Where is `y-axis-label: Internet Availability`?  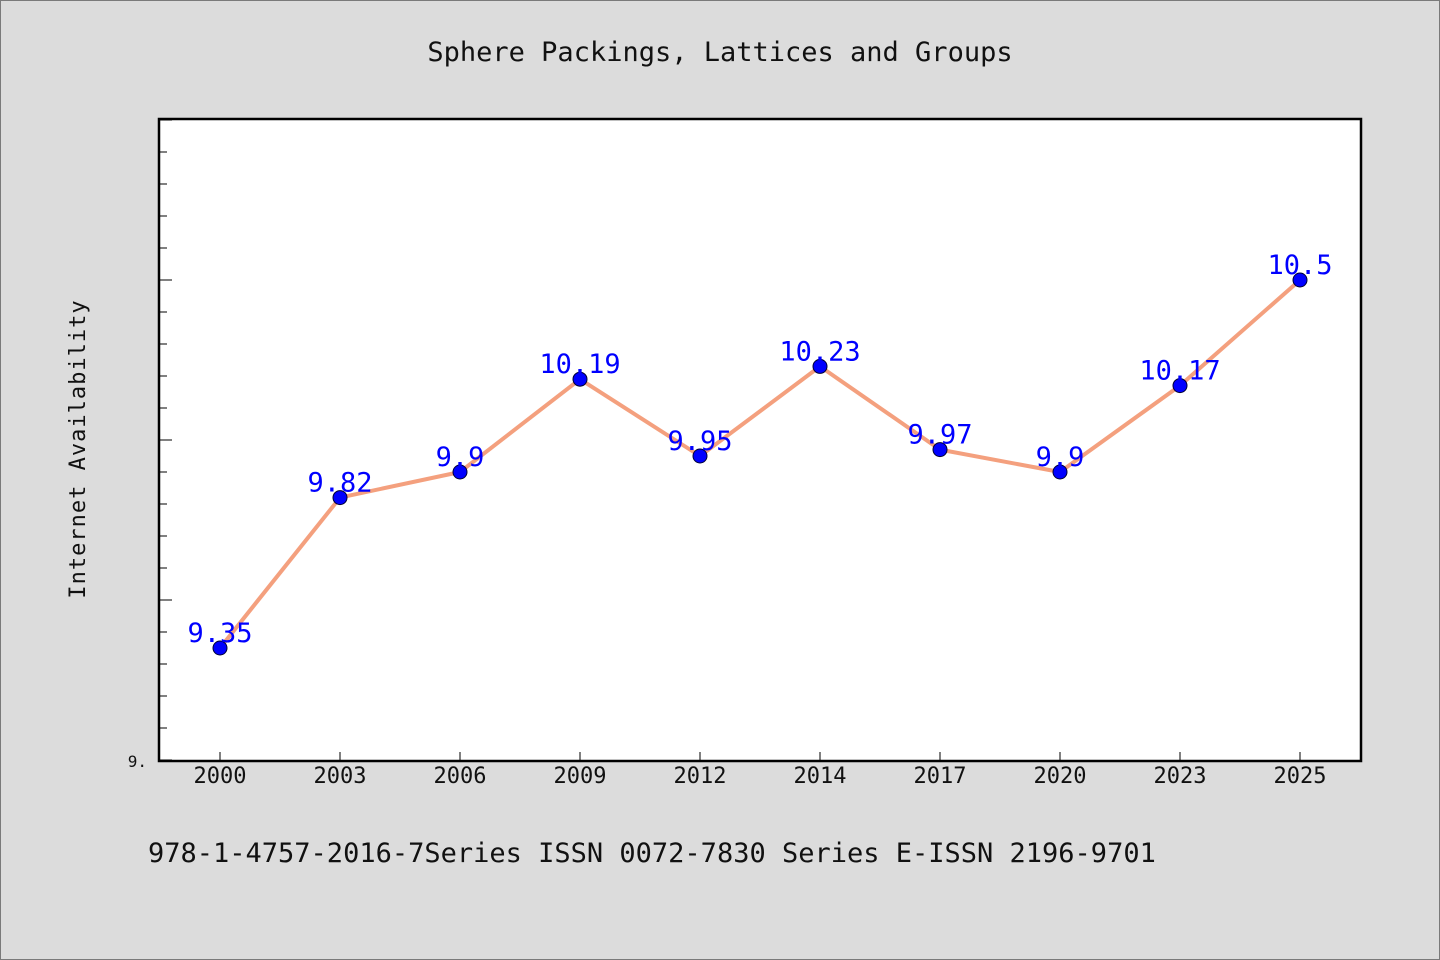 y-axis-label: Internet Availability is located at coordinates (78, 448).